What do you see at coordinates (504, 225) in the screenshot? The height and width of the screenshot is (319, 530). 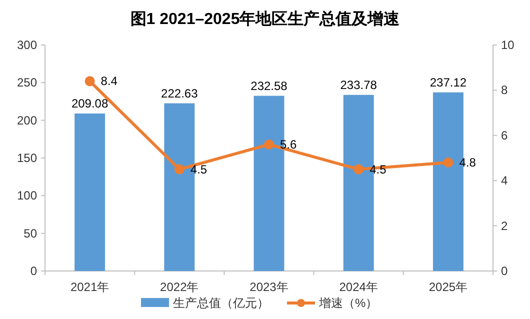 I see `y2-tick-label: 2` at bounding box center [504, 225].